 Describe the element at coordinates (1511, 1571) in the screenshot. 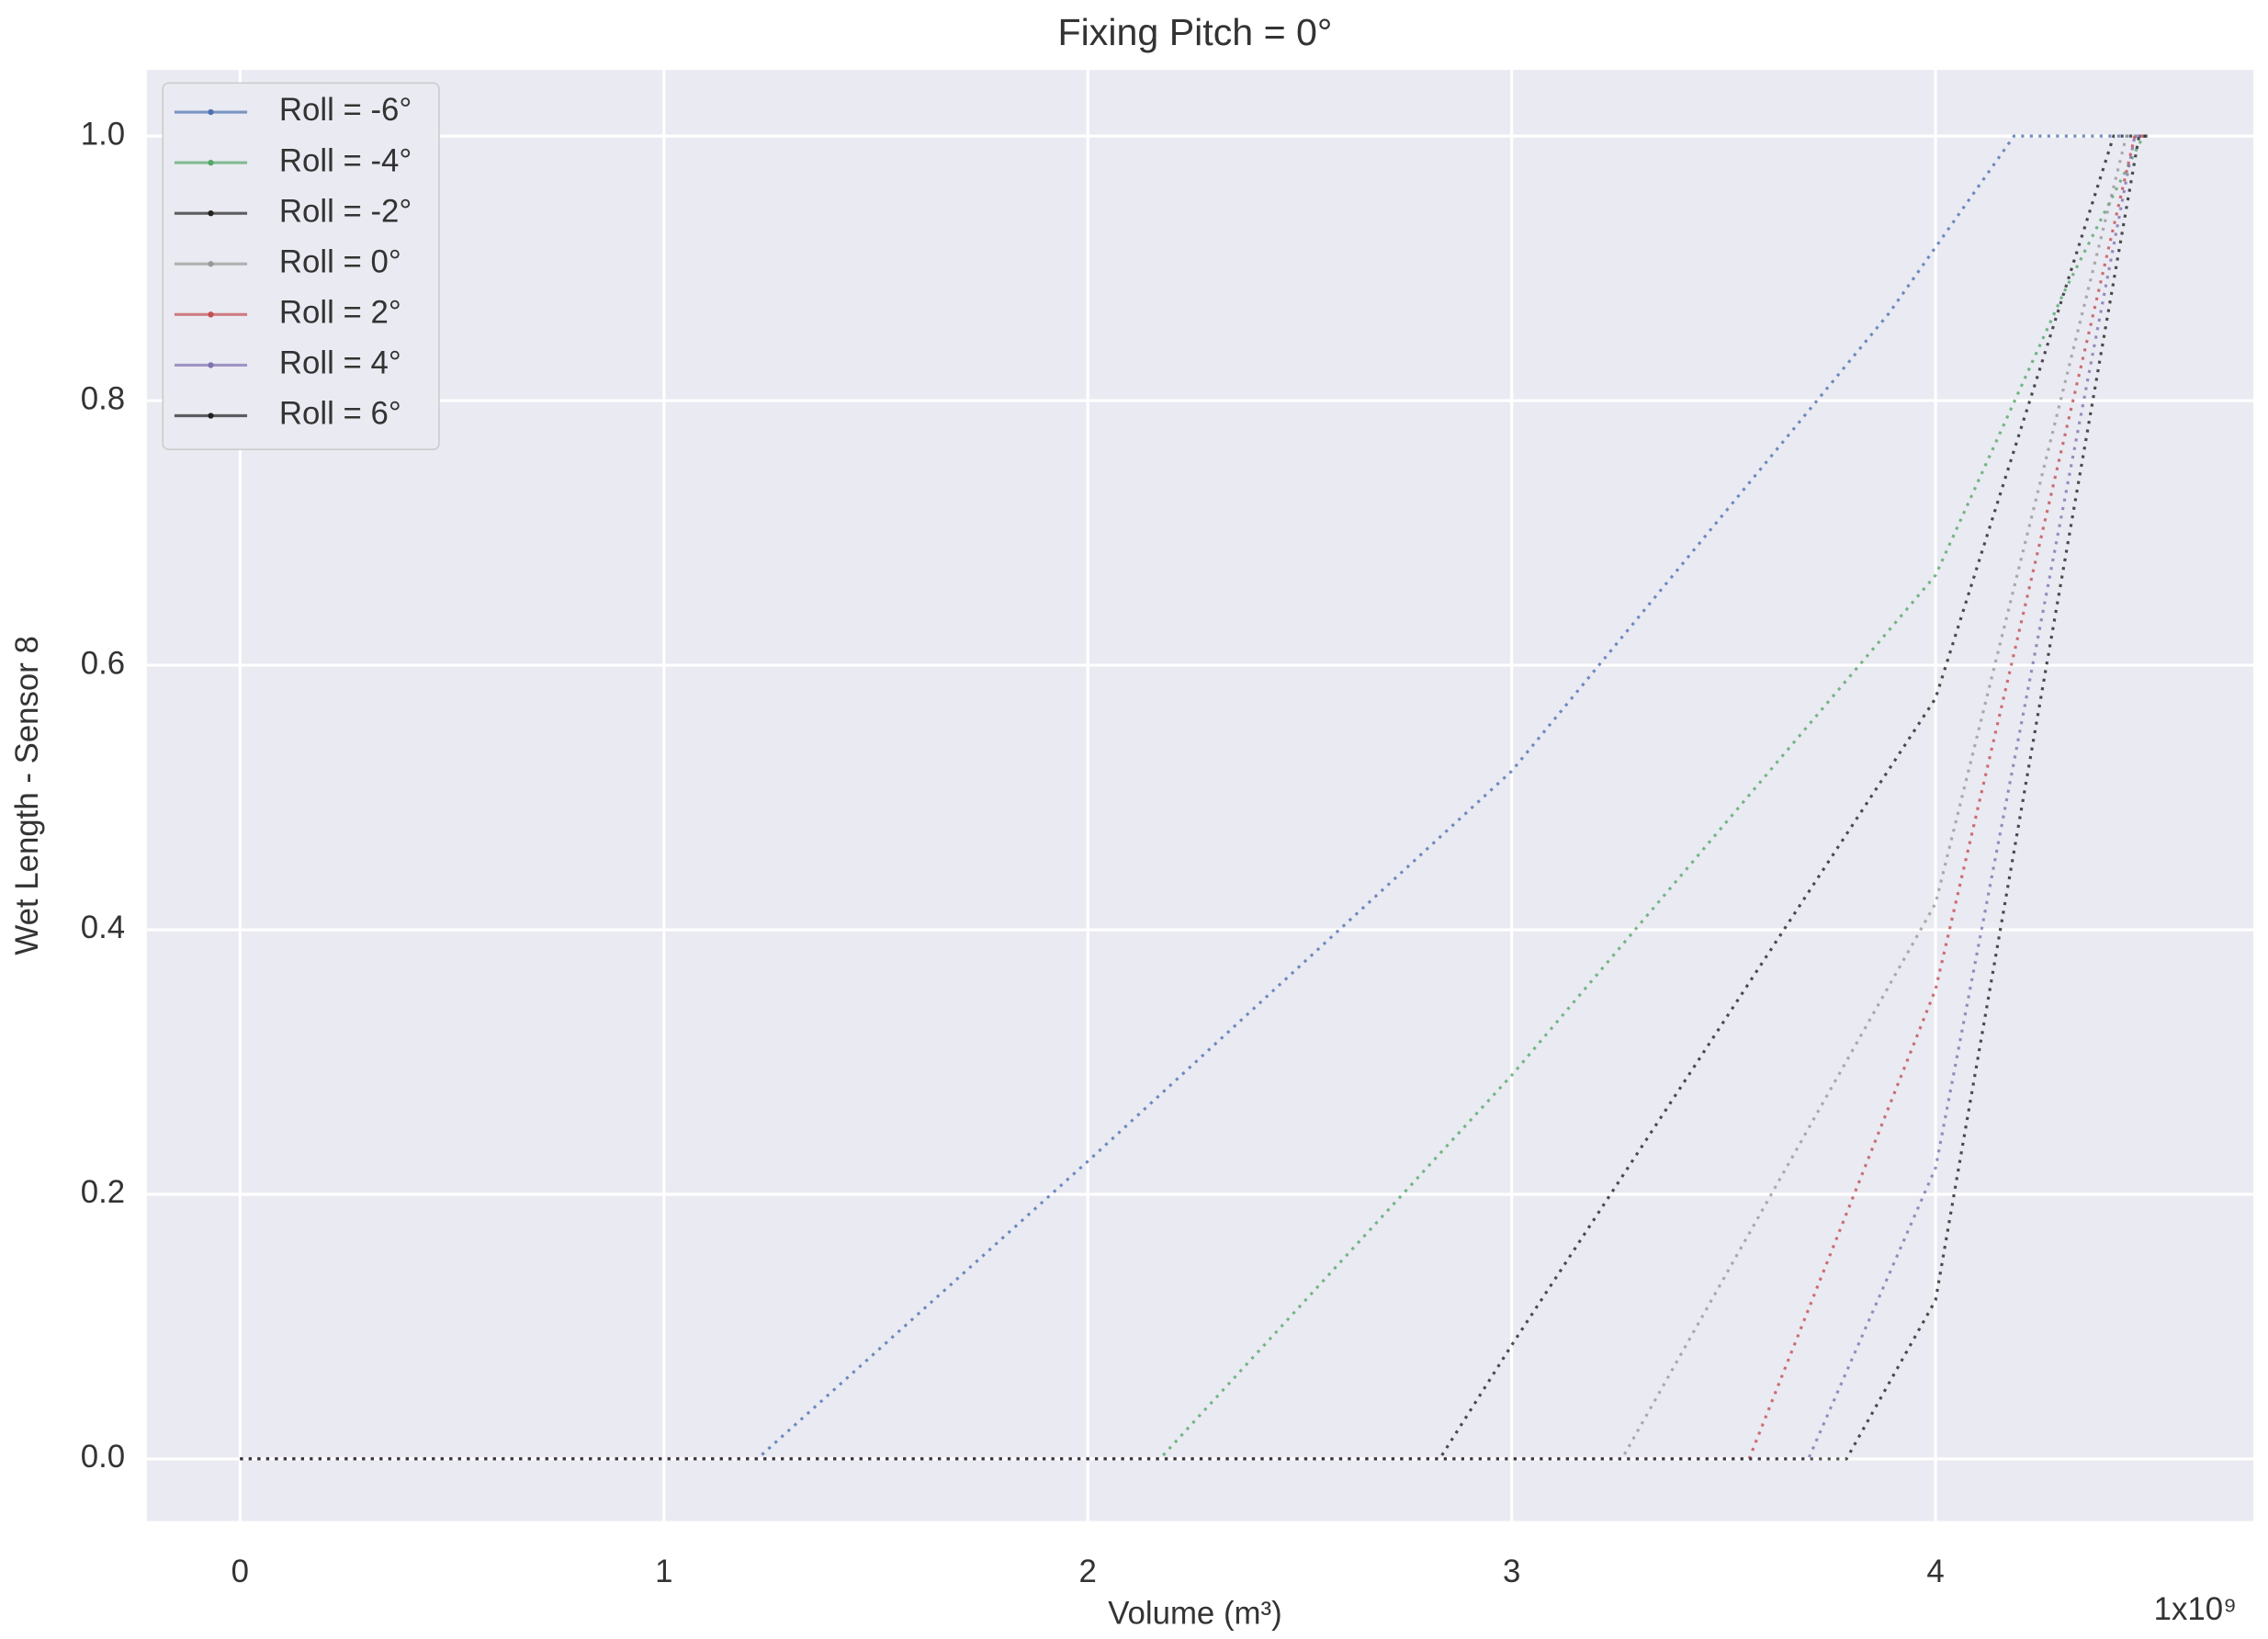

I see `x-tick-label: 3` at that location.